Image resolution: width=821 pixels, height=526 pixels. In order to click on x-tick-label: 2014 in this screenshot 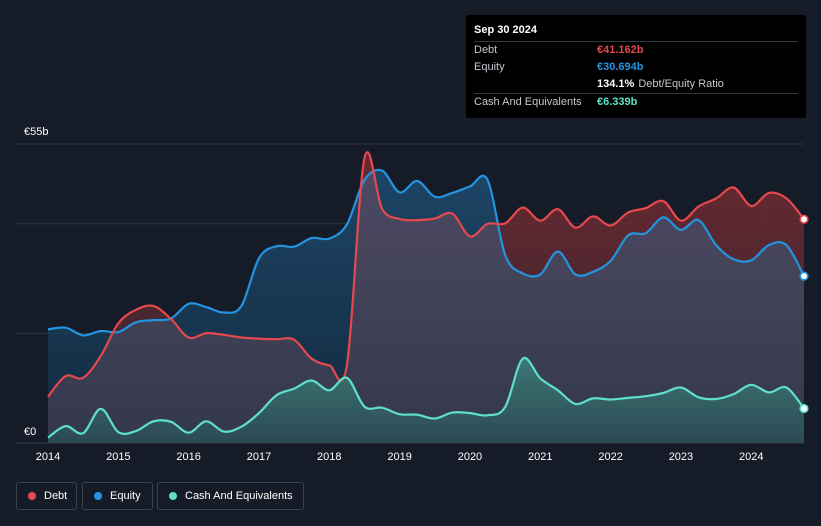, I will do `click(48, 457)`.